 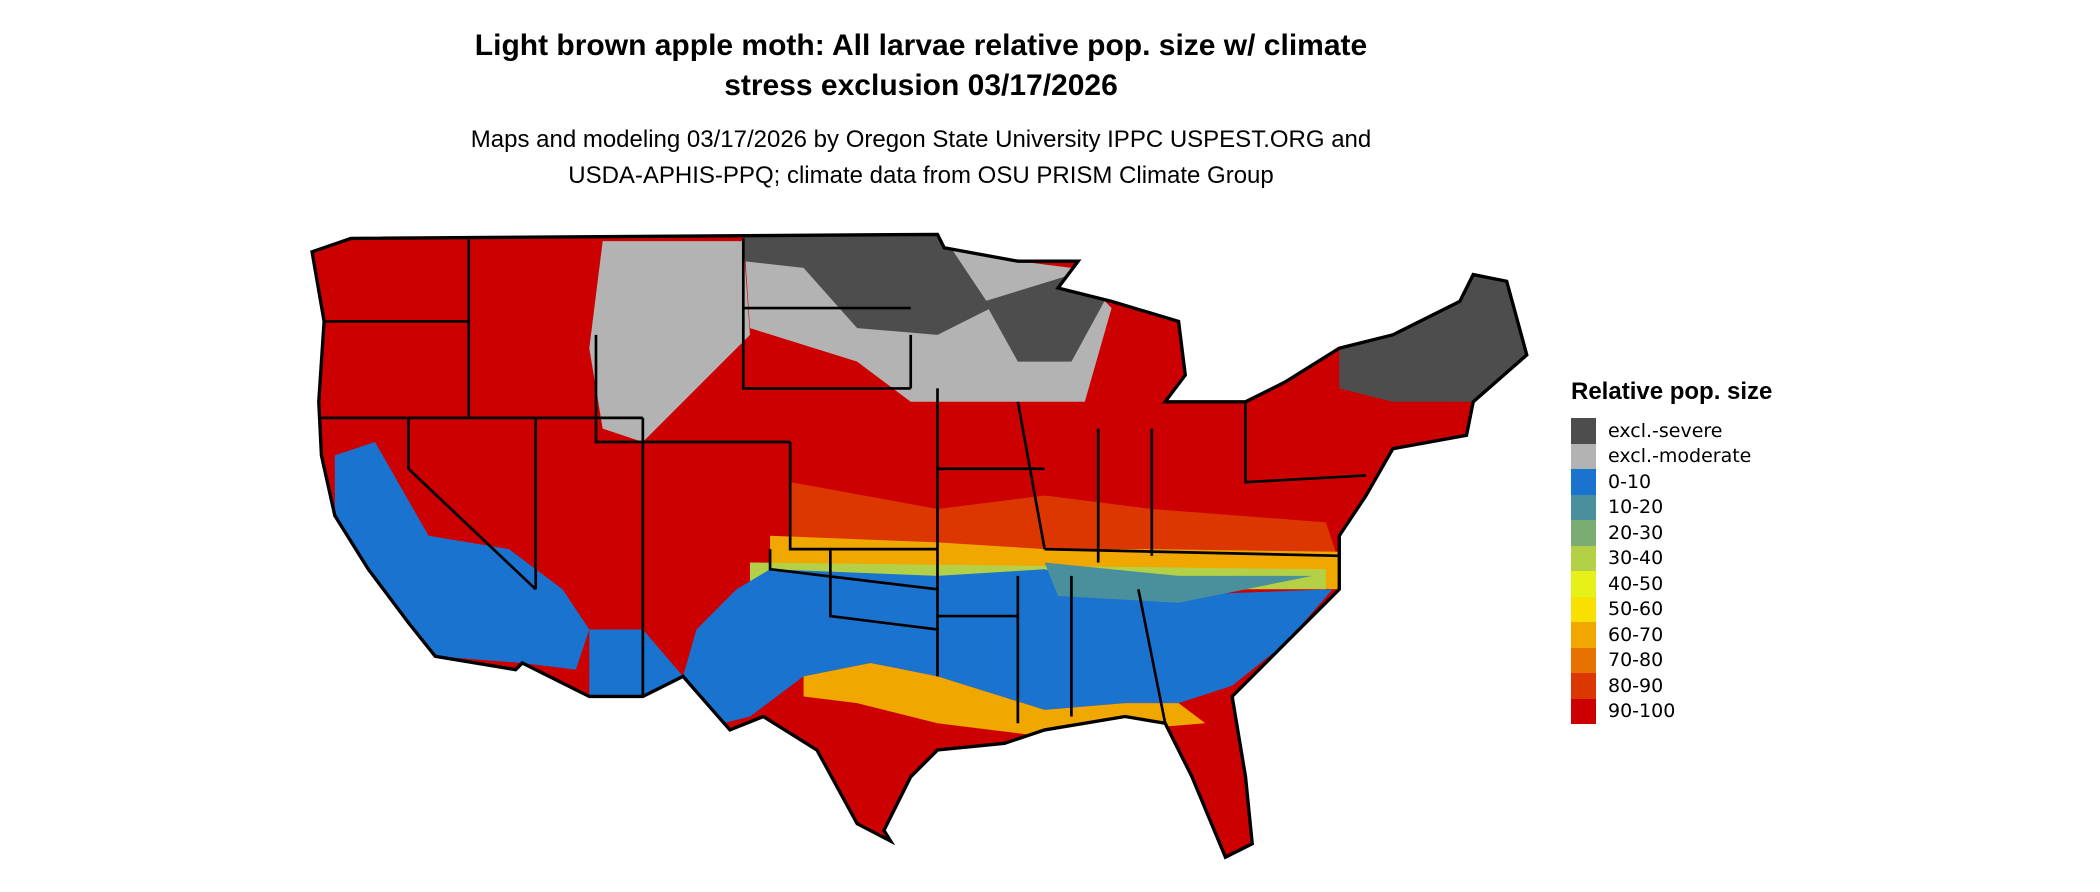 I want to click on legend-item: 90-100, so click(x=1671, y=711).